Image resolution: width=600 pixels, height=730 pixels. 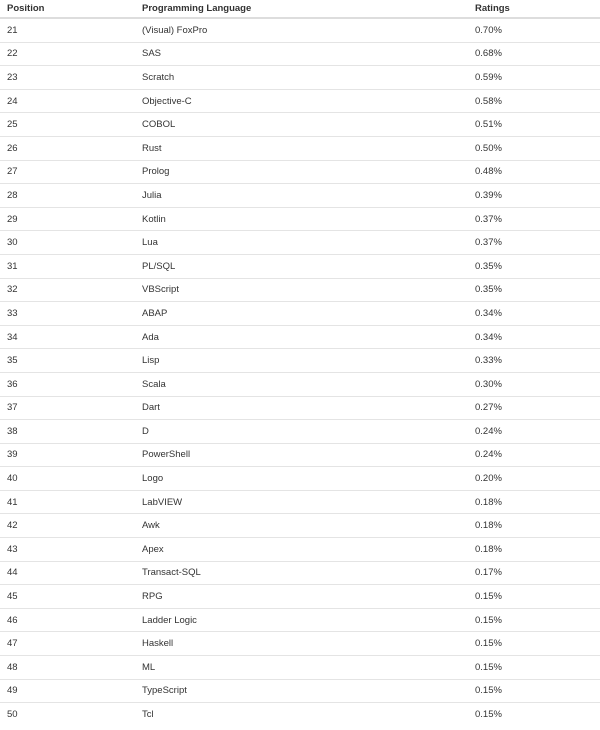 I want to click on language-cell: Scala, so click(x=301, y=383).